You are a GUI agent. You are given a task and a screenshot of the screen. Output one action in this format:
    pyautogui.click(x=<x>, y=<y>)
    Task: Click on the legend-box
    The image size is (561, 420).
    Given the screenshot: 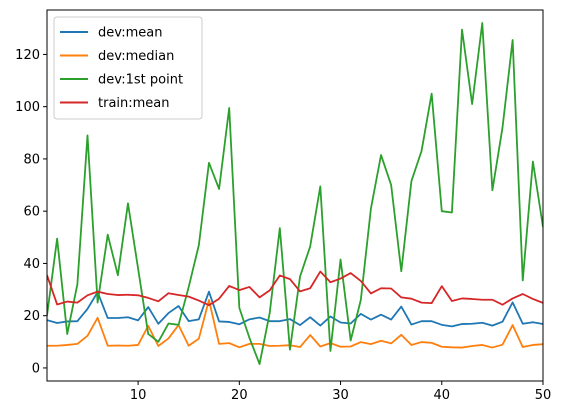 What is the action you would take?
    pyautogui.click(x=128, y=68)
    